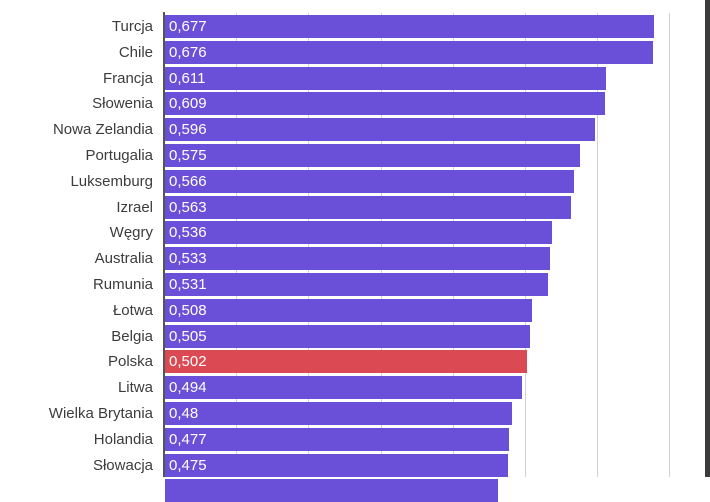 This screenshot has height=502, width=710. Describe the element at coordinates (135, 52) in the screenshot. I see `category-label: Chile` at that location.